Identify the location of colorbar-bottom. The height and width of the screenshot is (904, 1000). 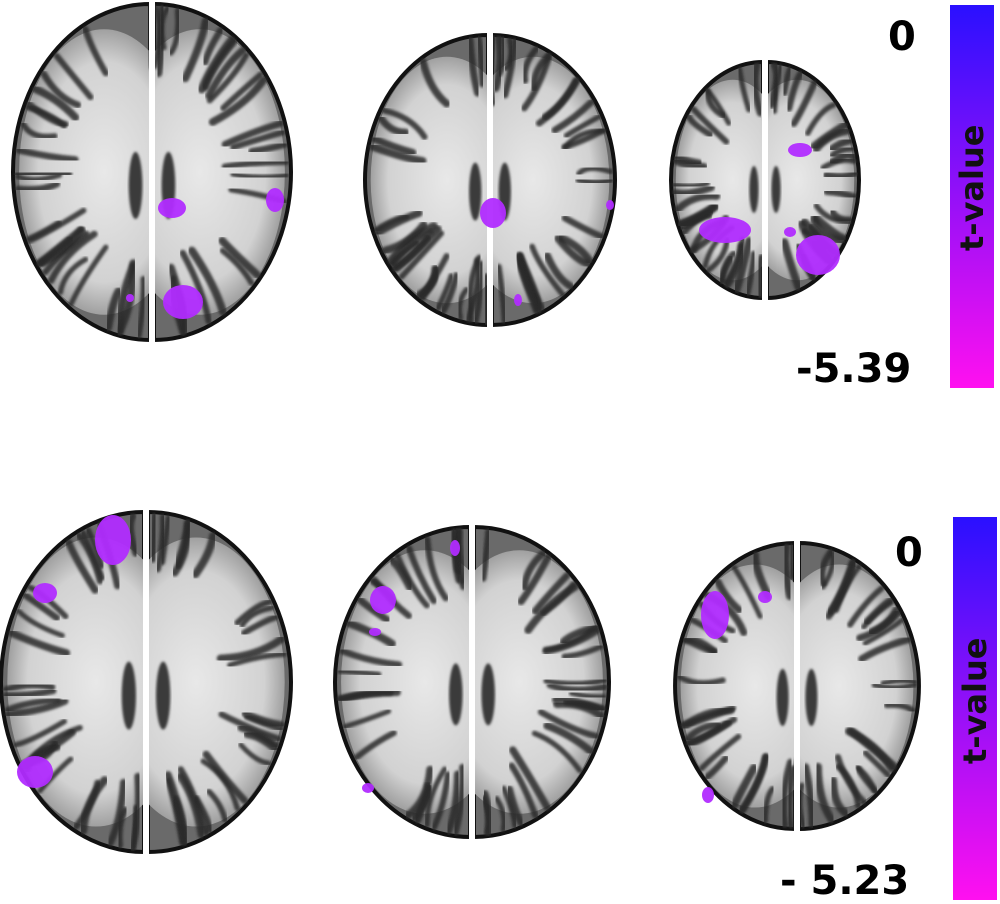
(975, 708).